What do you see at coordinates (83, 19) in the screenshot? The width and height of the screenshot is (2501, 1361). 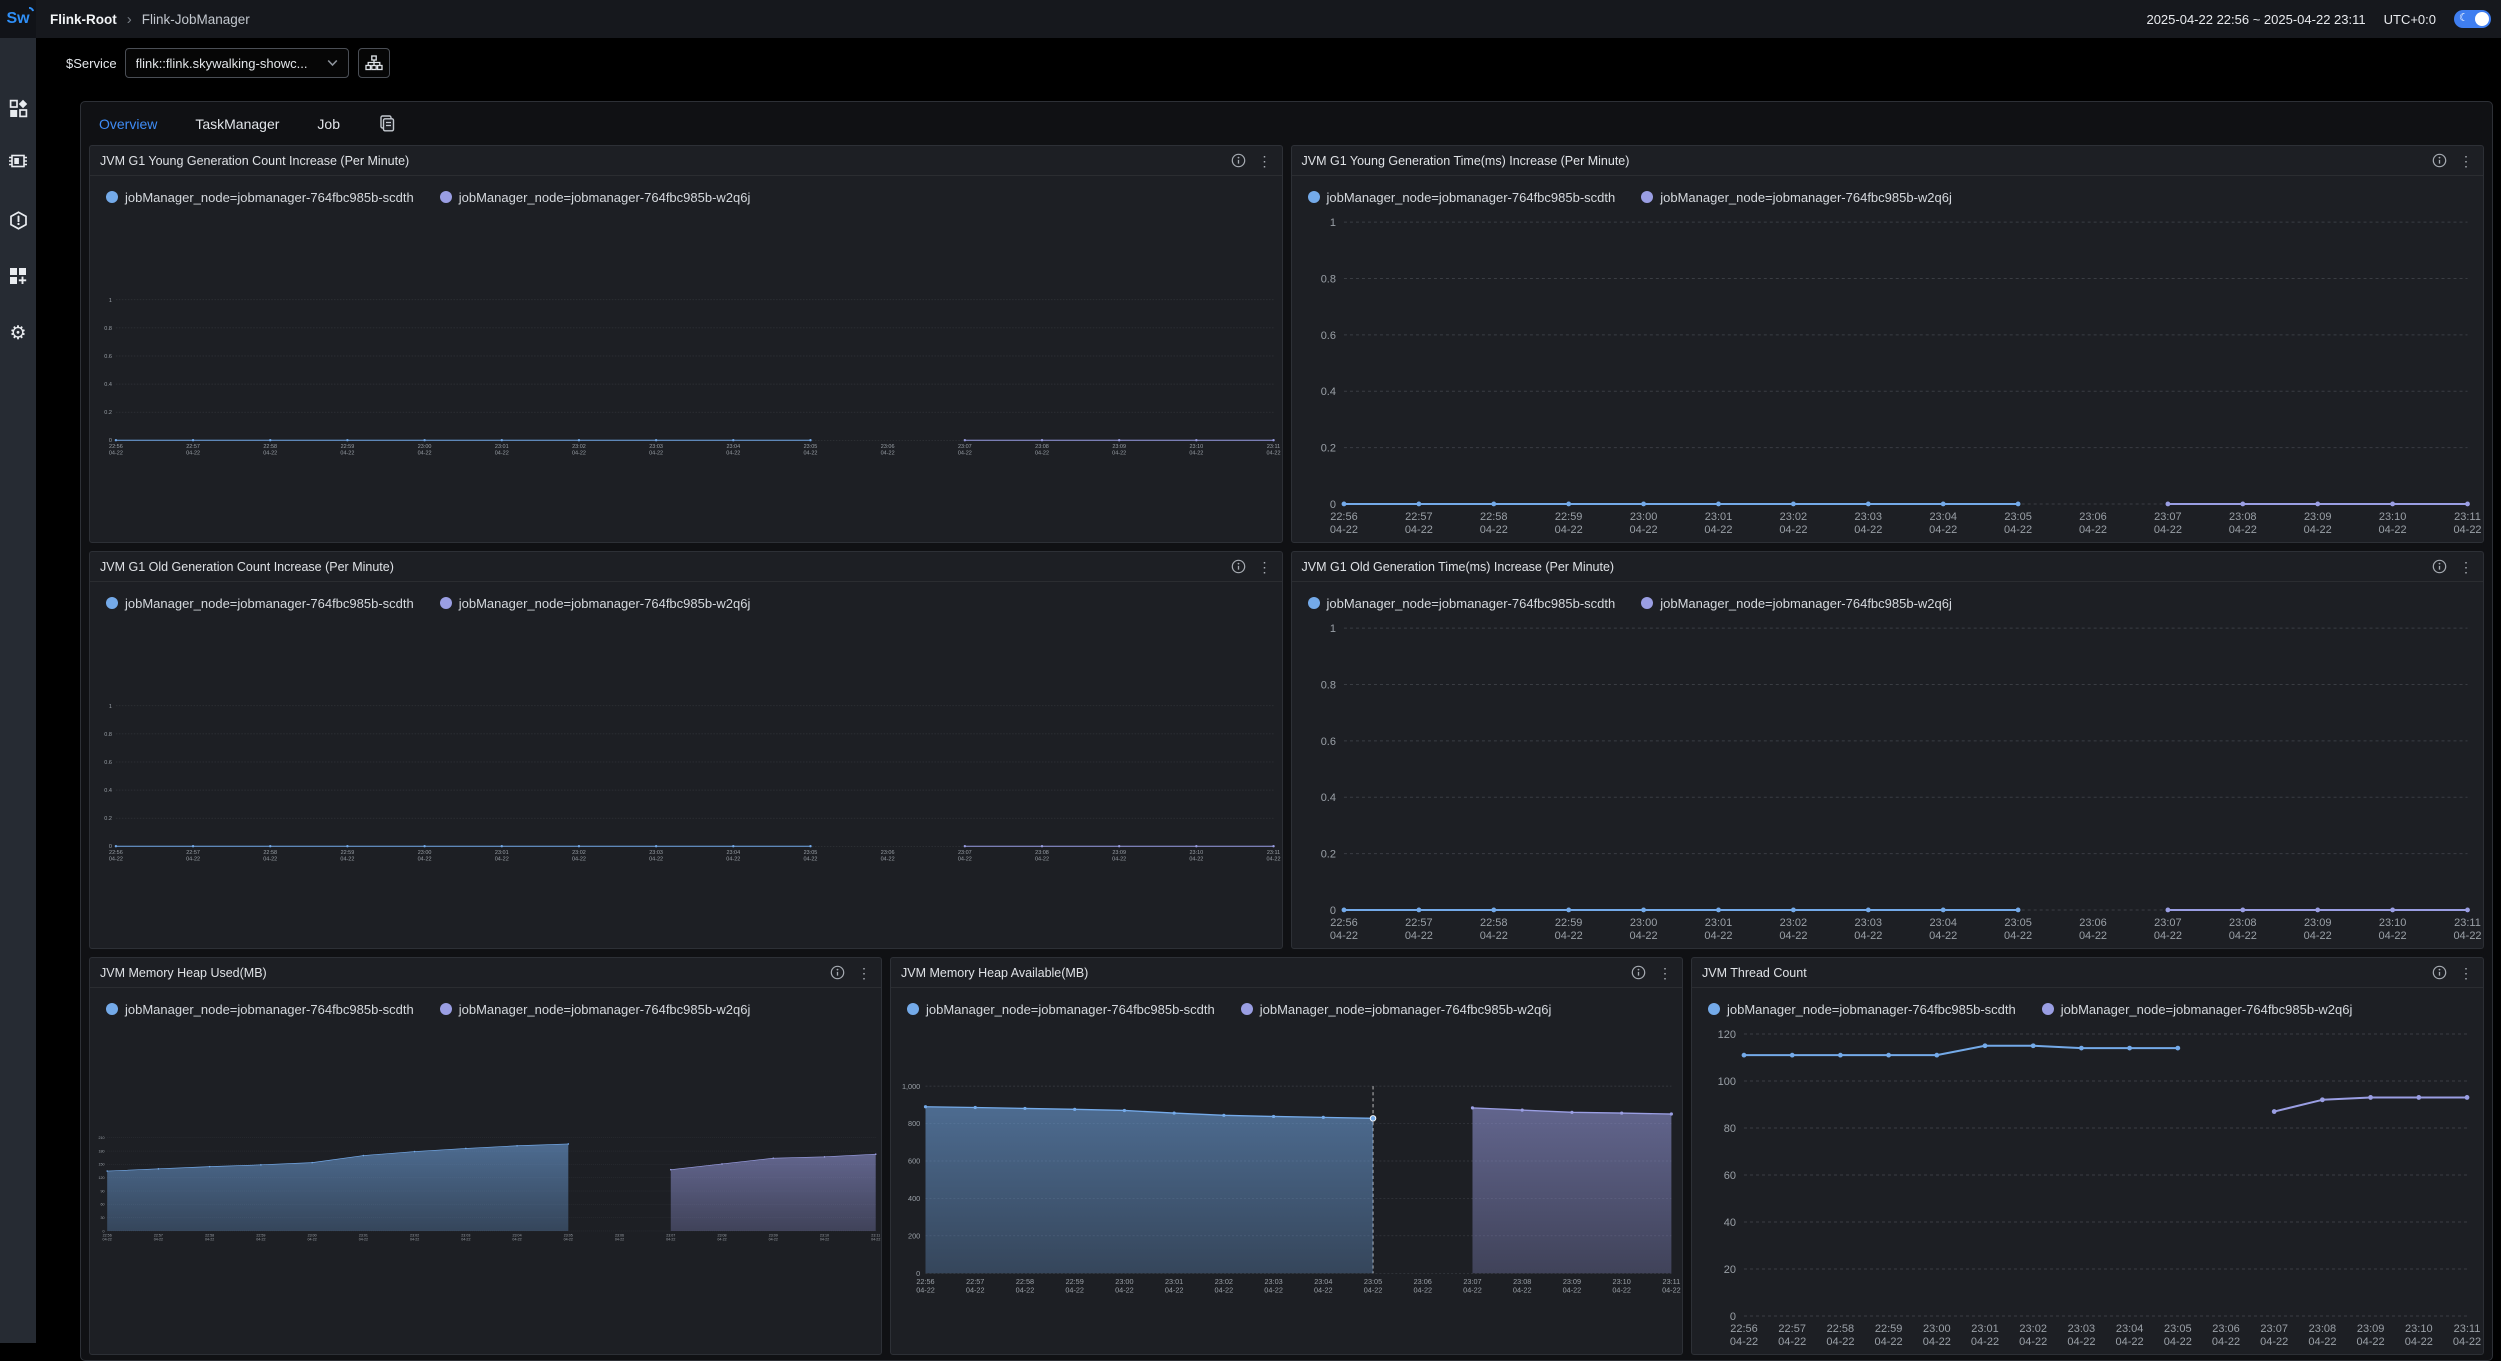 I see `breadcrumb-root: Flink-Root` at bounding box center [83, 19].